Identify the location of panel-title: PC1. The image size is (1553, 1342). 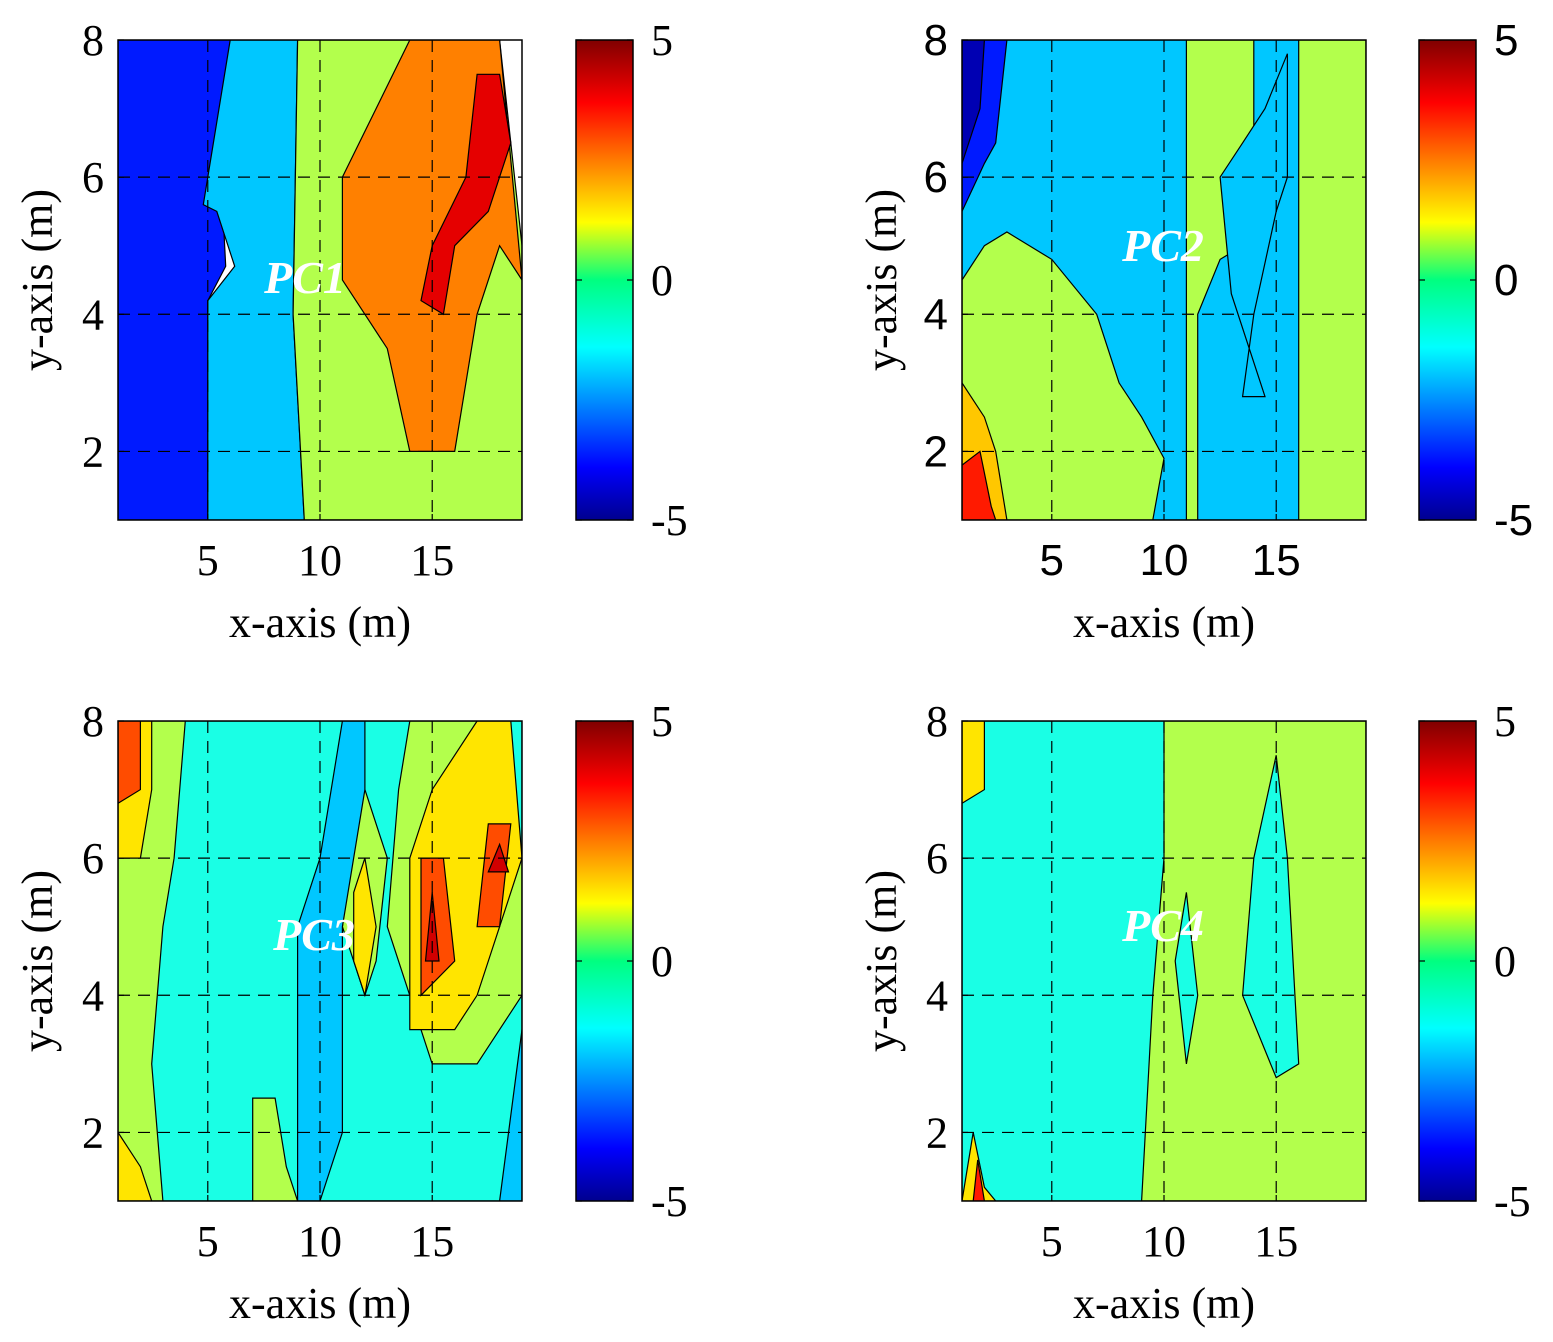
(304, 277).